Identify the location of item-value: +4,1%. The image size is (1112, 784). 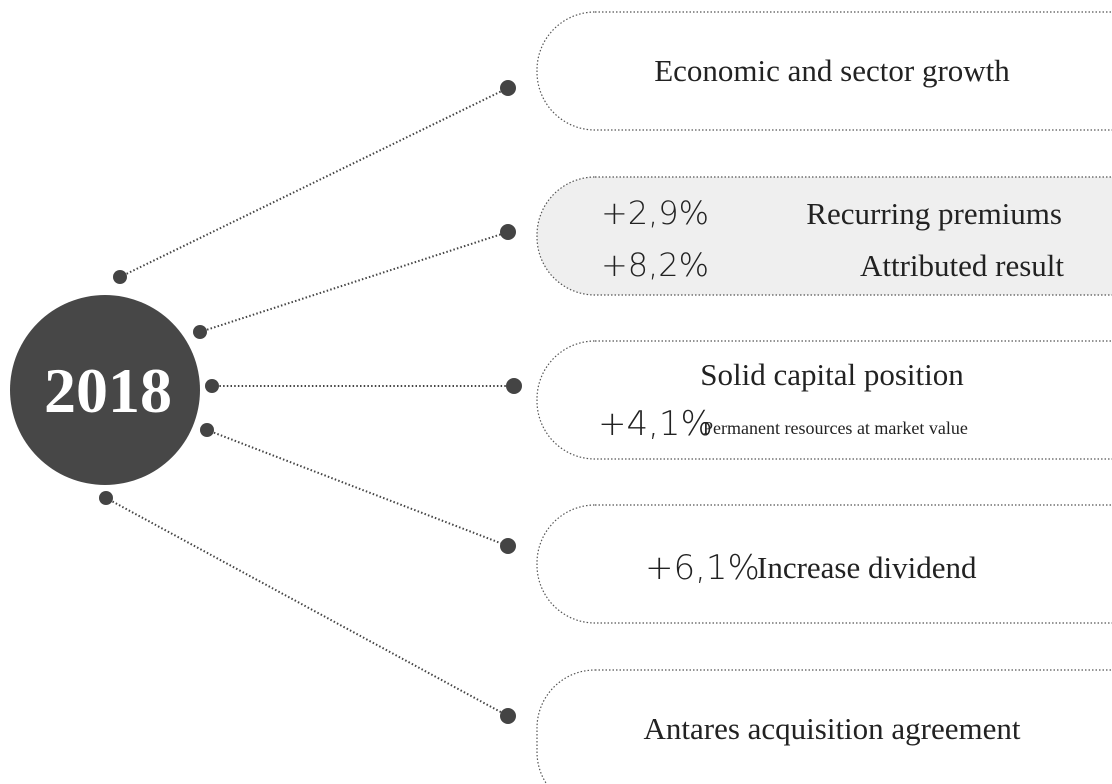
(655, 424).